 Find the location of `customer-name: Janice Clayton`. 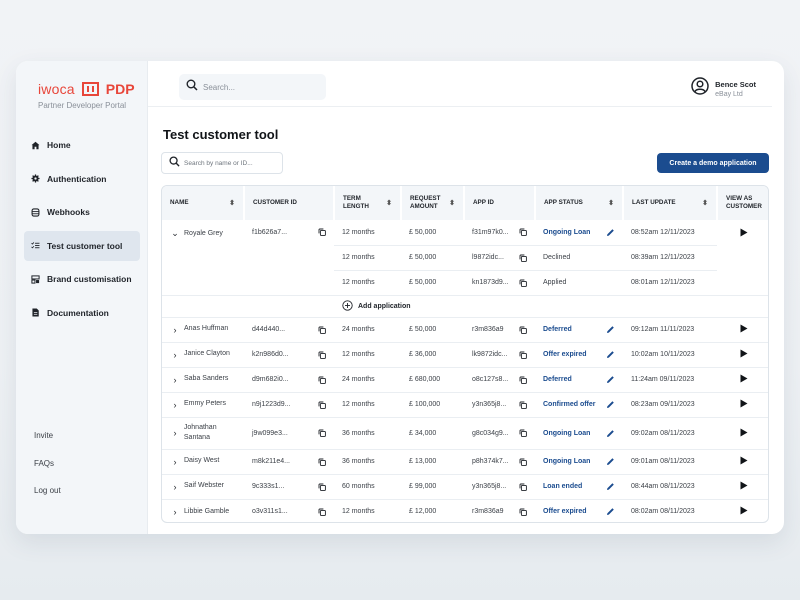

customer-name: Janice Clayton is located at coordinates (207, 354).